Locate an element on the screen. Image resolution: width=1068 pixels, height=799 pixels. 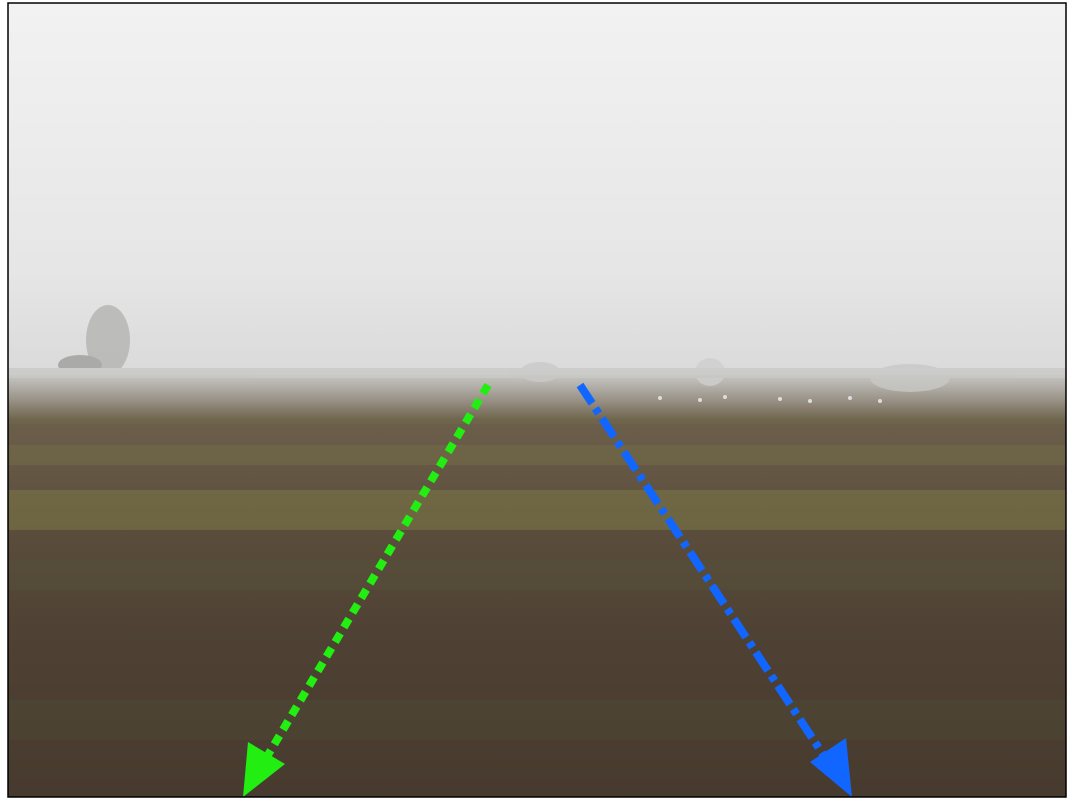
green-arrow is located at coordinates (367, 589).